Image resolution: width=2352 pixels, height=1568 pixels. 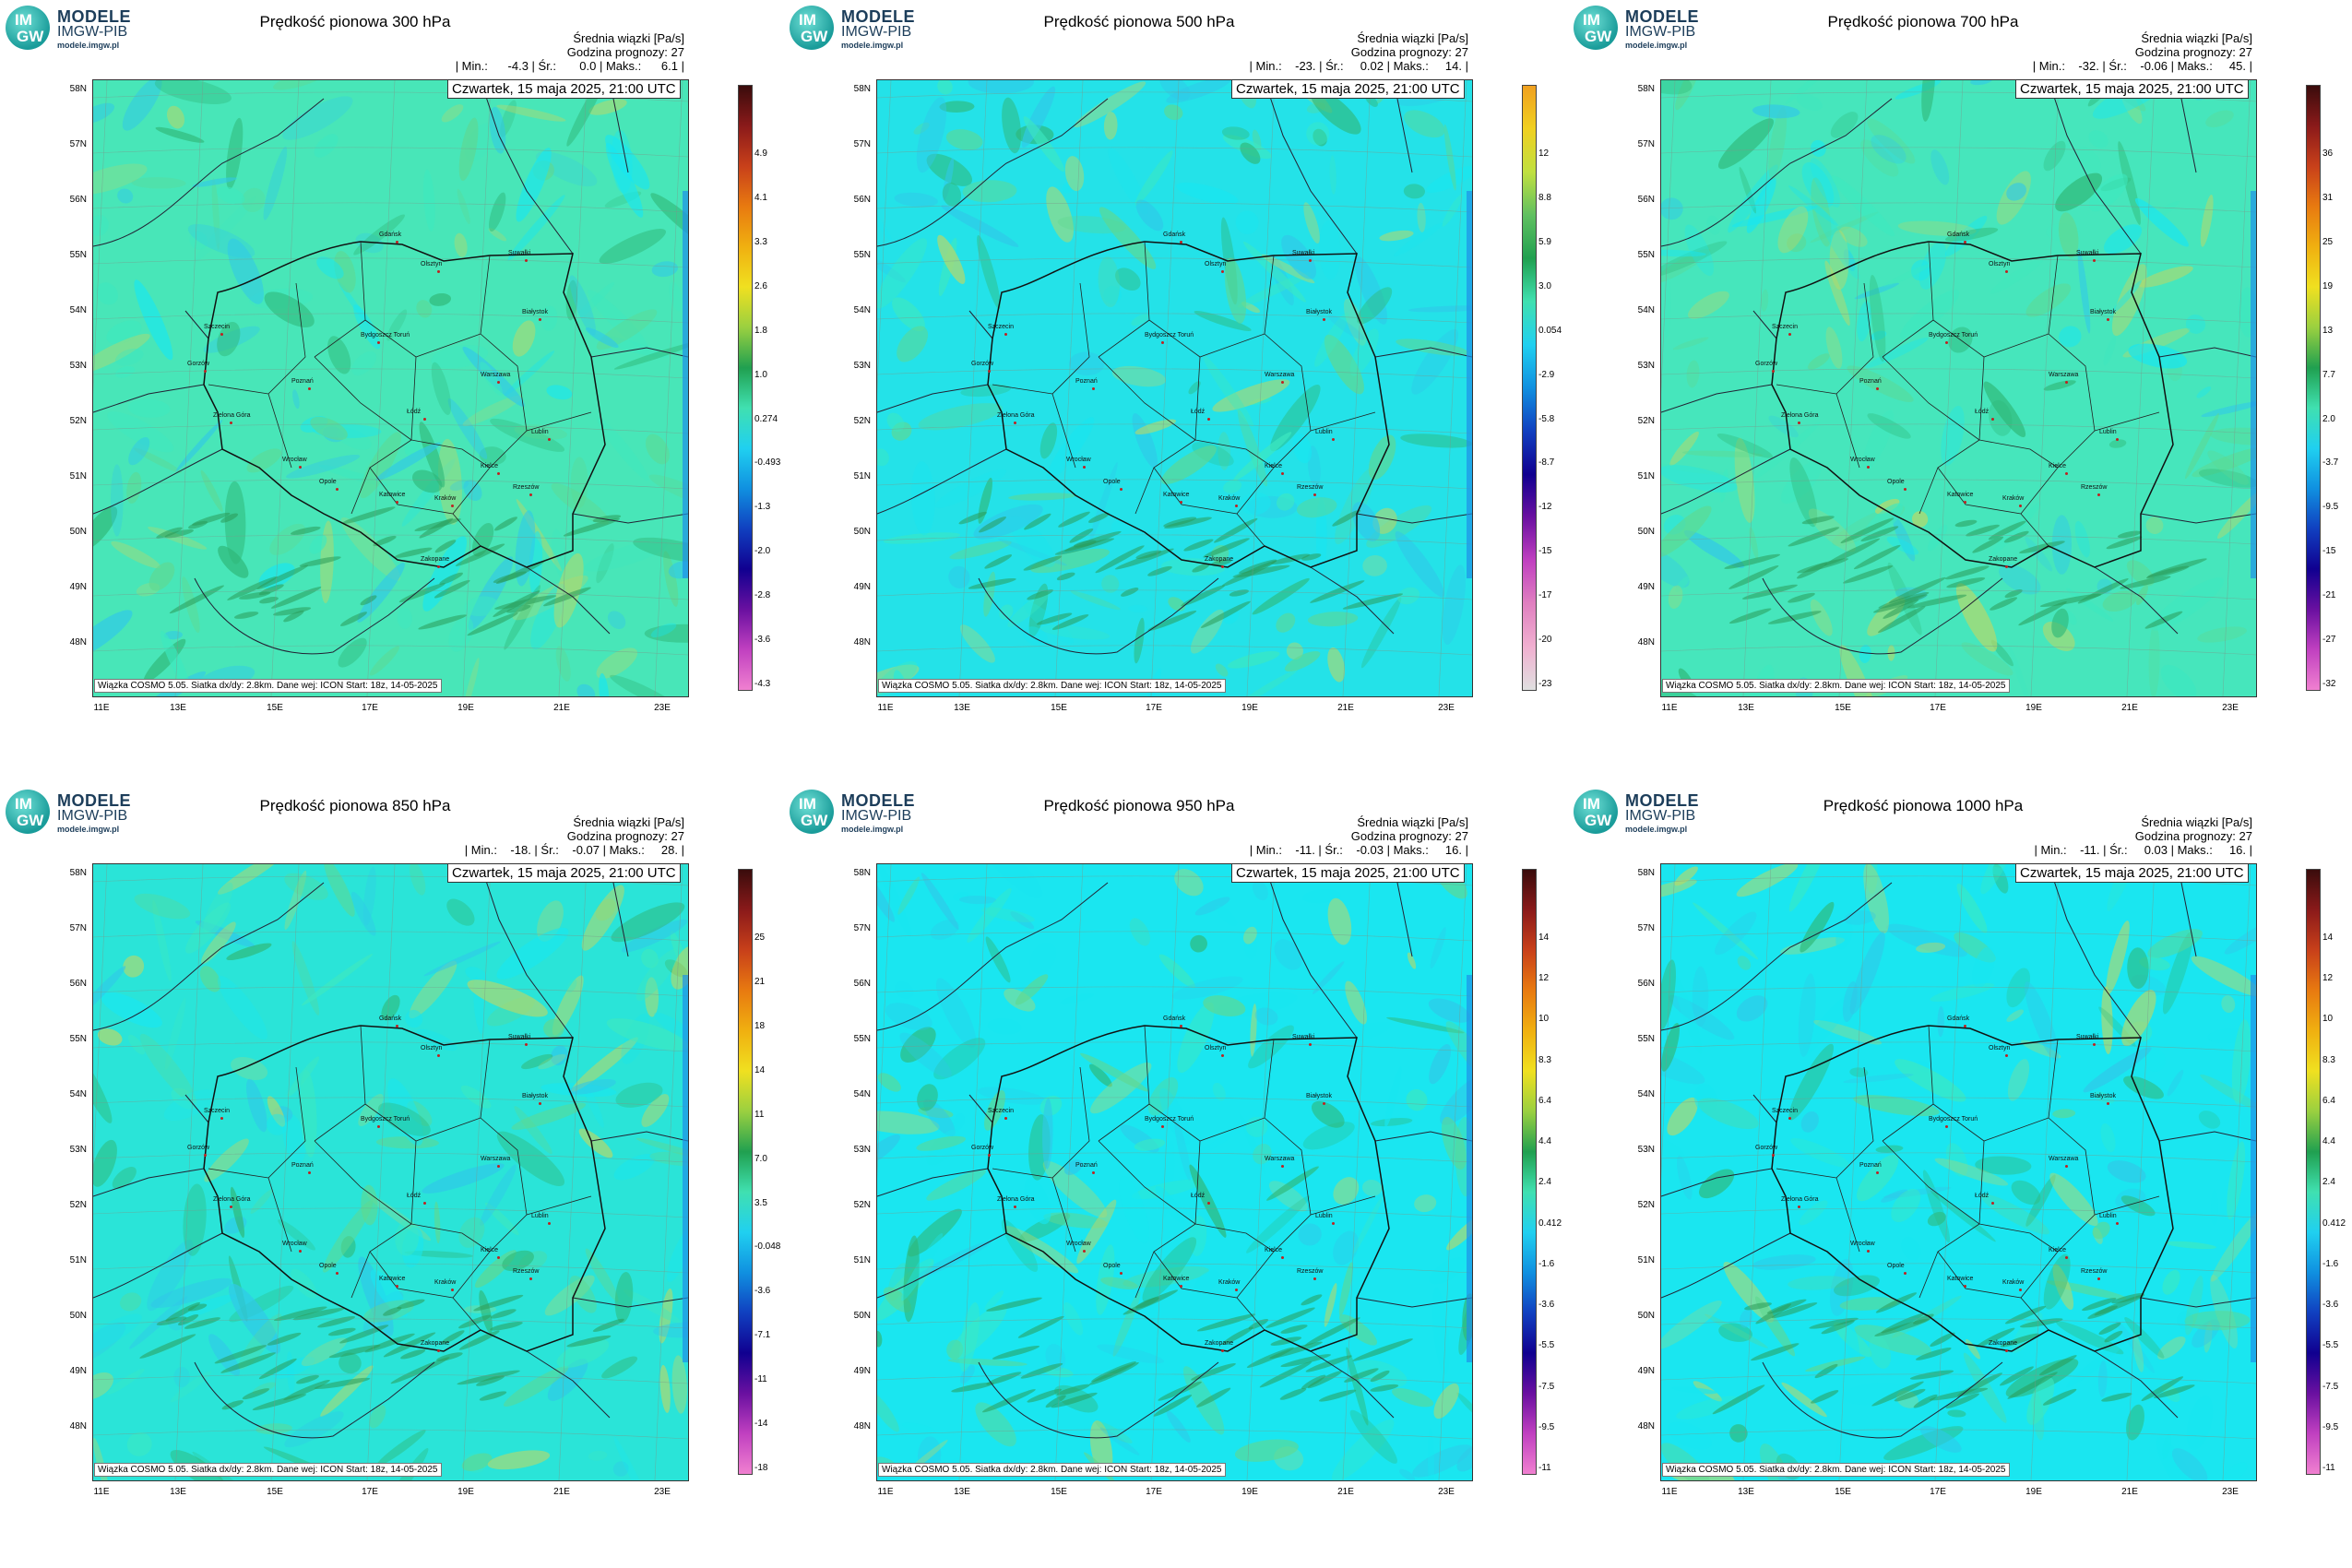 I want to click on colorbar-tick: -9.5, so click(x=1546, y=1427).